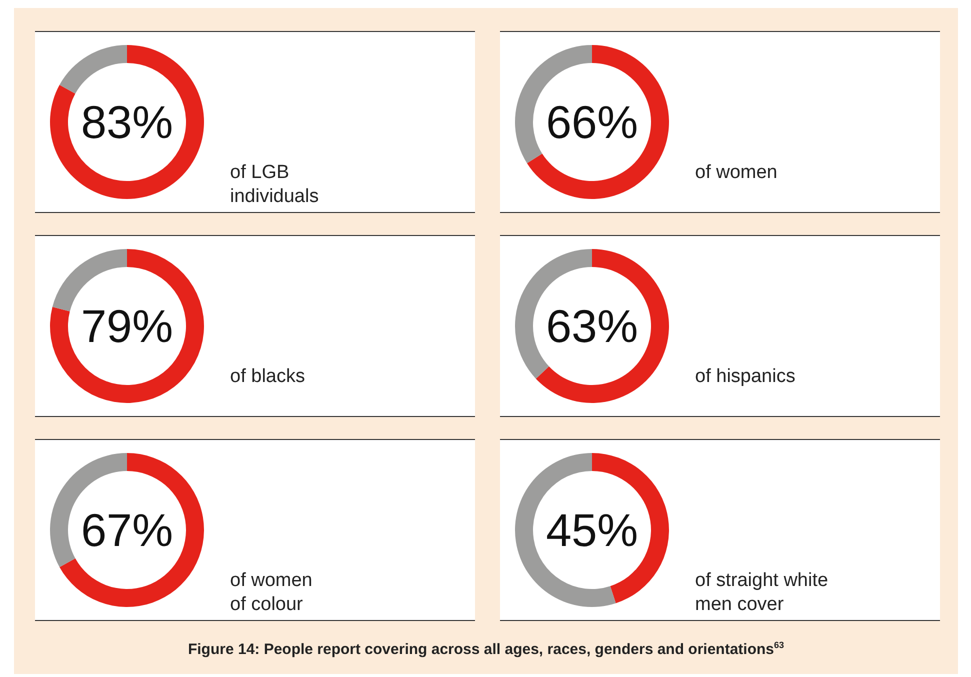  What do you see at coordinates (271, 592) in the screenshot?
I see `slice-label: of women of colour` at bounding box center [271, 592].